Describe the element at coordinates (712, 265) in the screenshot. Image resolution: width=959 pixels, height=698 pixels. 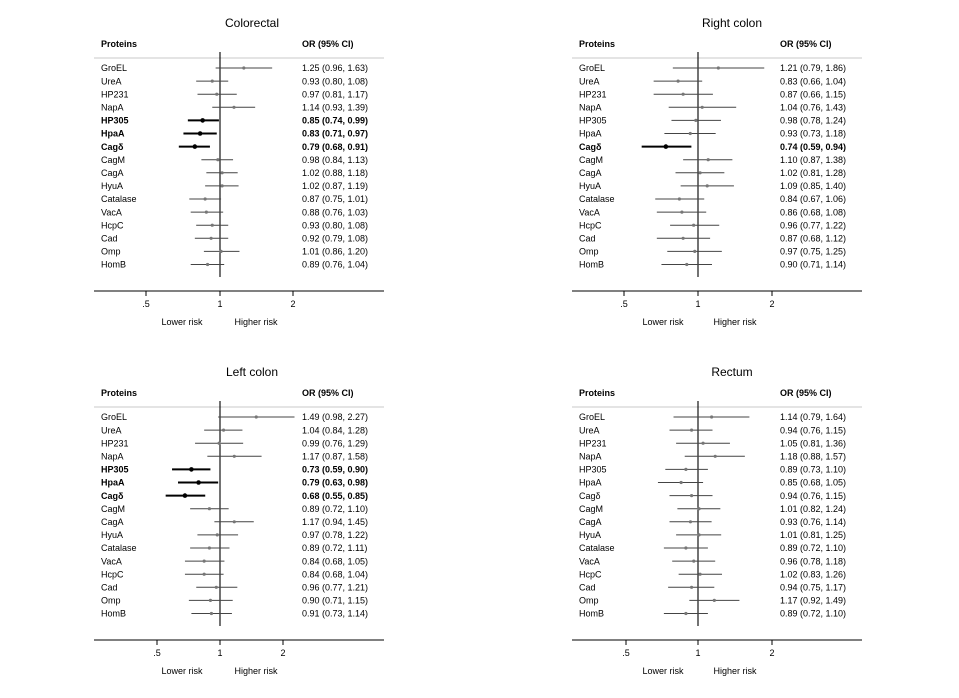
I see `forest-row-homb: HomB 0.90 (0.71, 1.14)` at that location.